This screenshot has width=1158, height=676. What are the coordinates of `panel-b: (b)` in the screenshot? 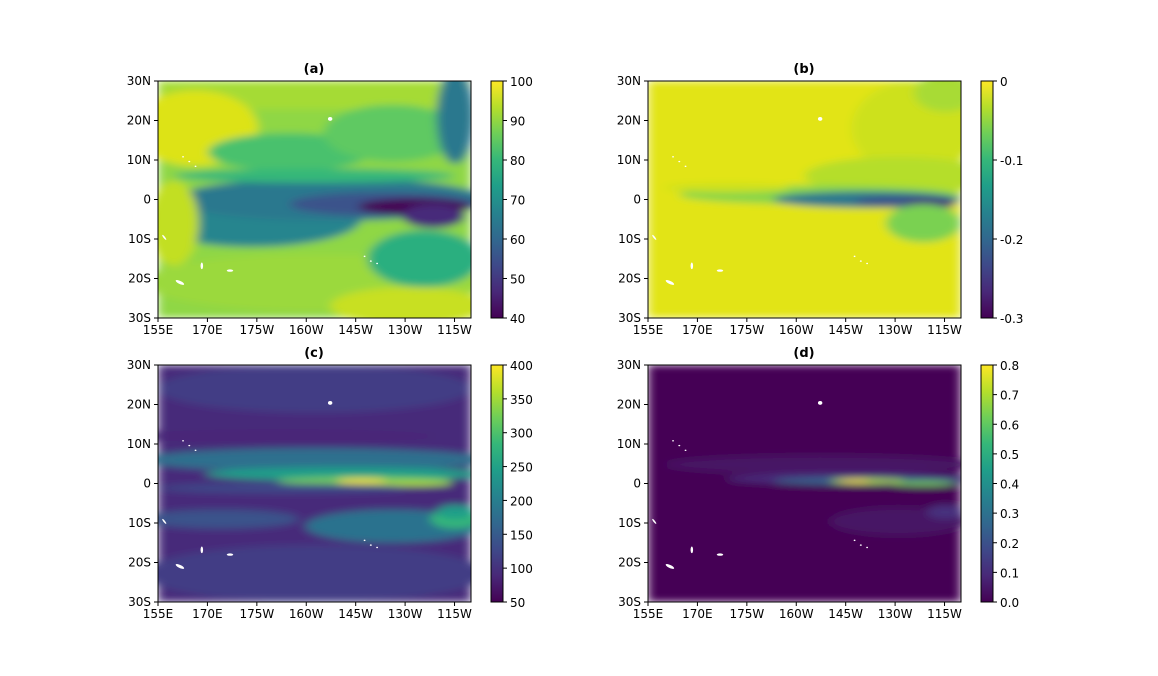 It's located at (820, 199).